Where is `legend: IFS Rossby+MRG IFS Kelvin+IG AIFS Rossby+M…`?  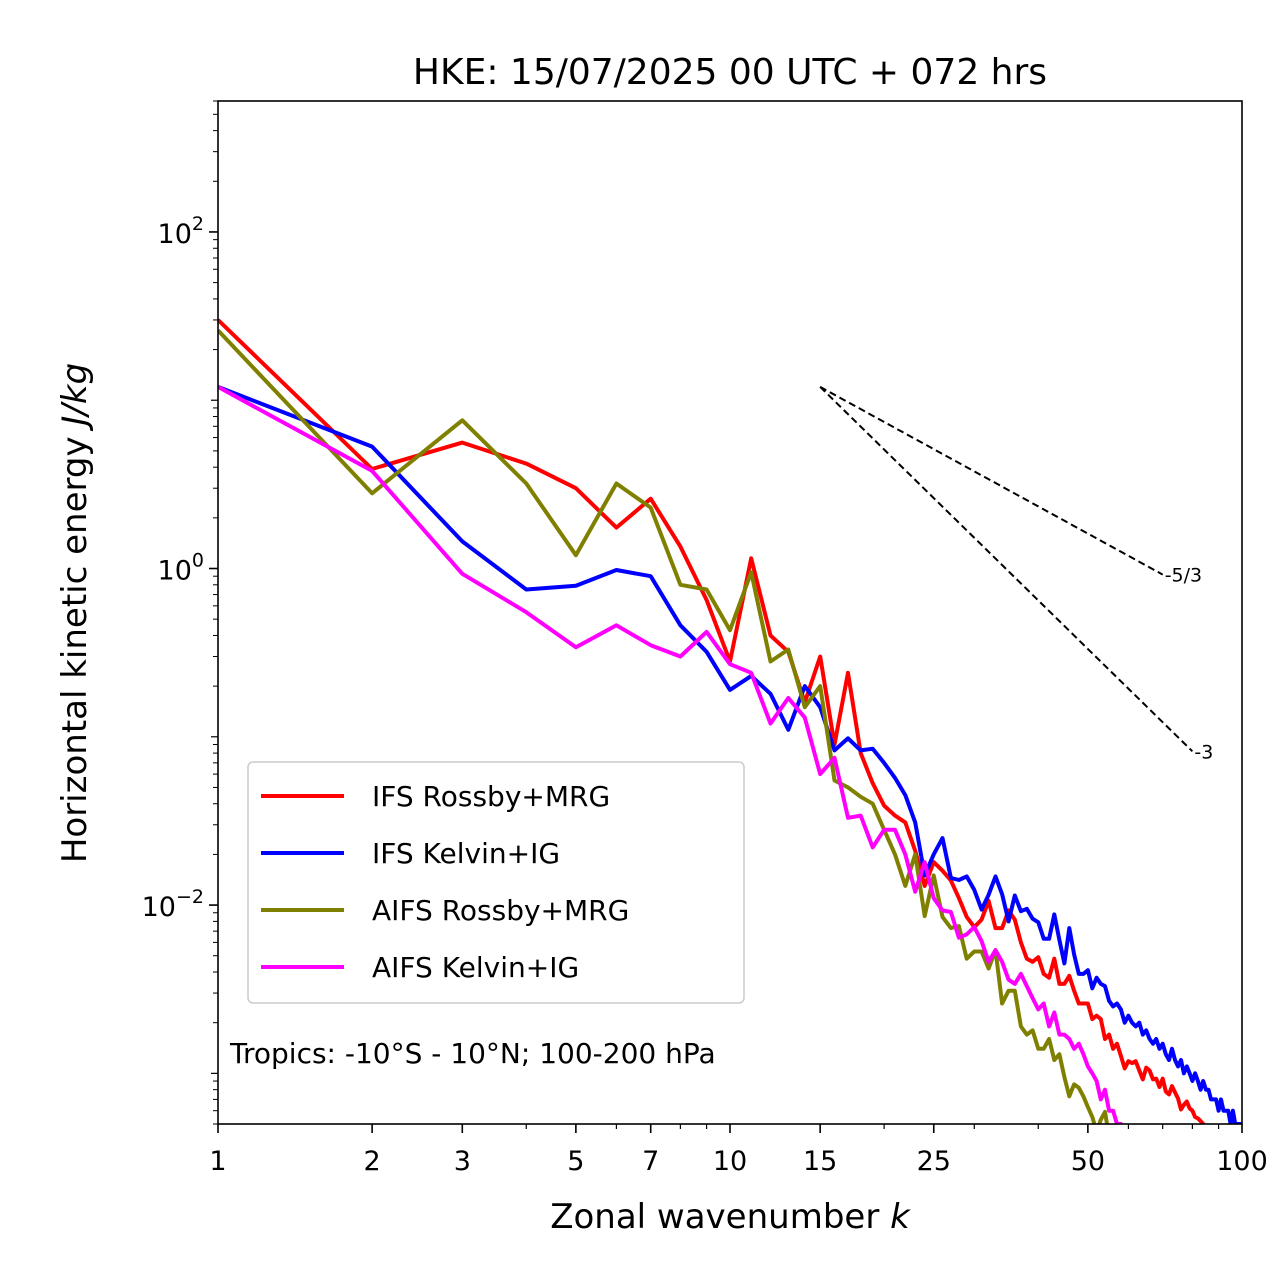
legend: IFS Rossby+MRG IFS Kelvin+IG AIFS Rossby+M… is located at coordinates (496, 882).